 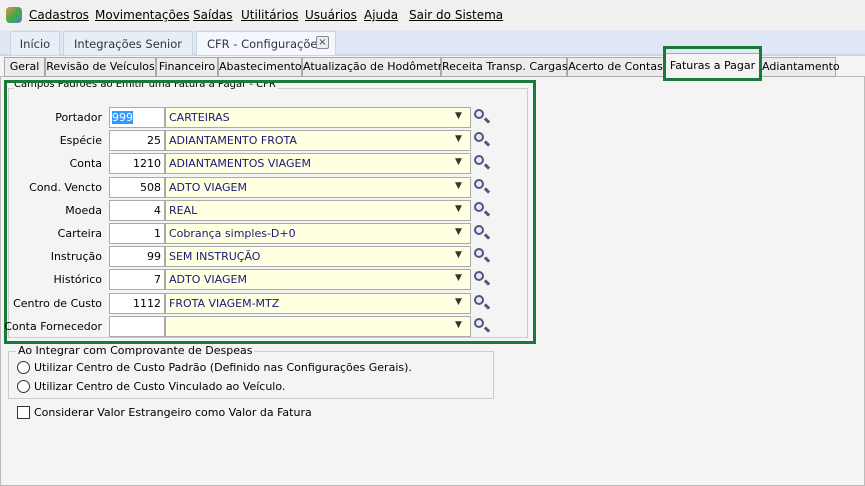 I want to click on field-label: Carteira, so click(x=79, y=233).